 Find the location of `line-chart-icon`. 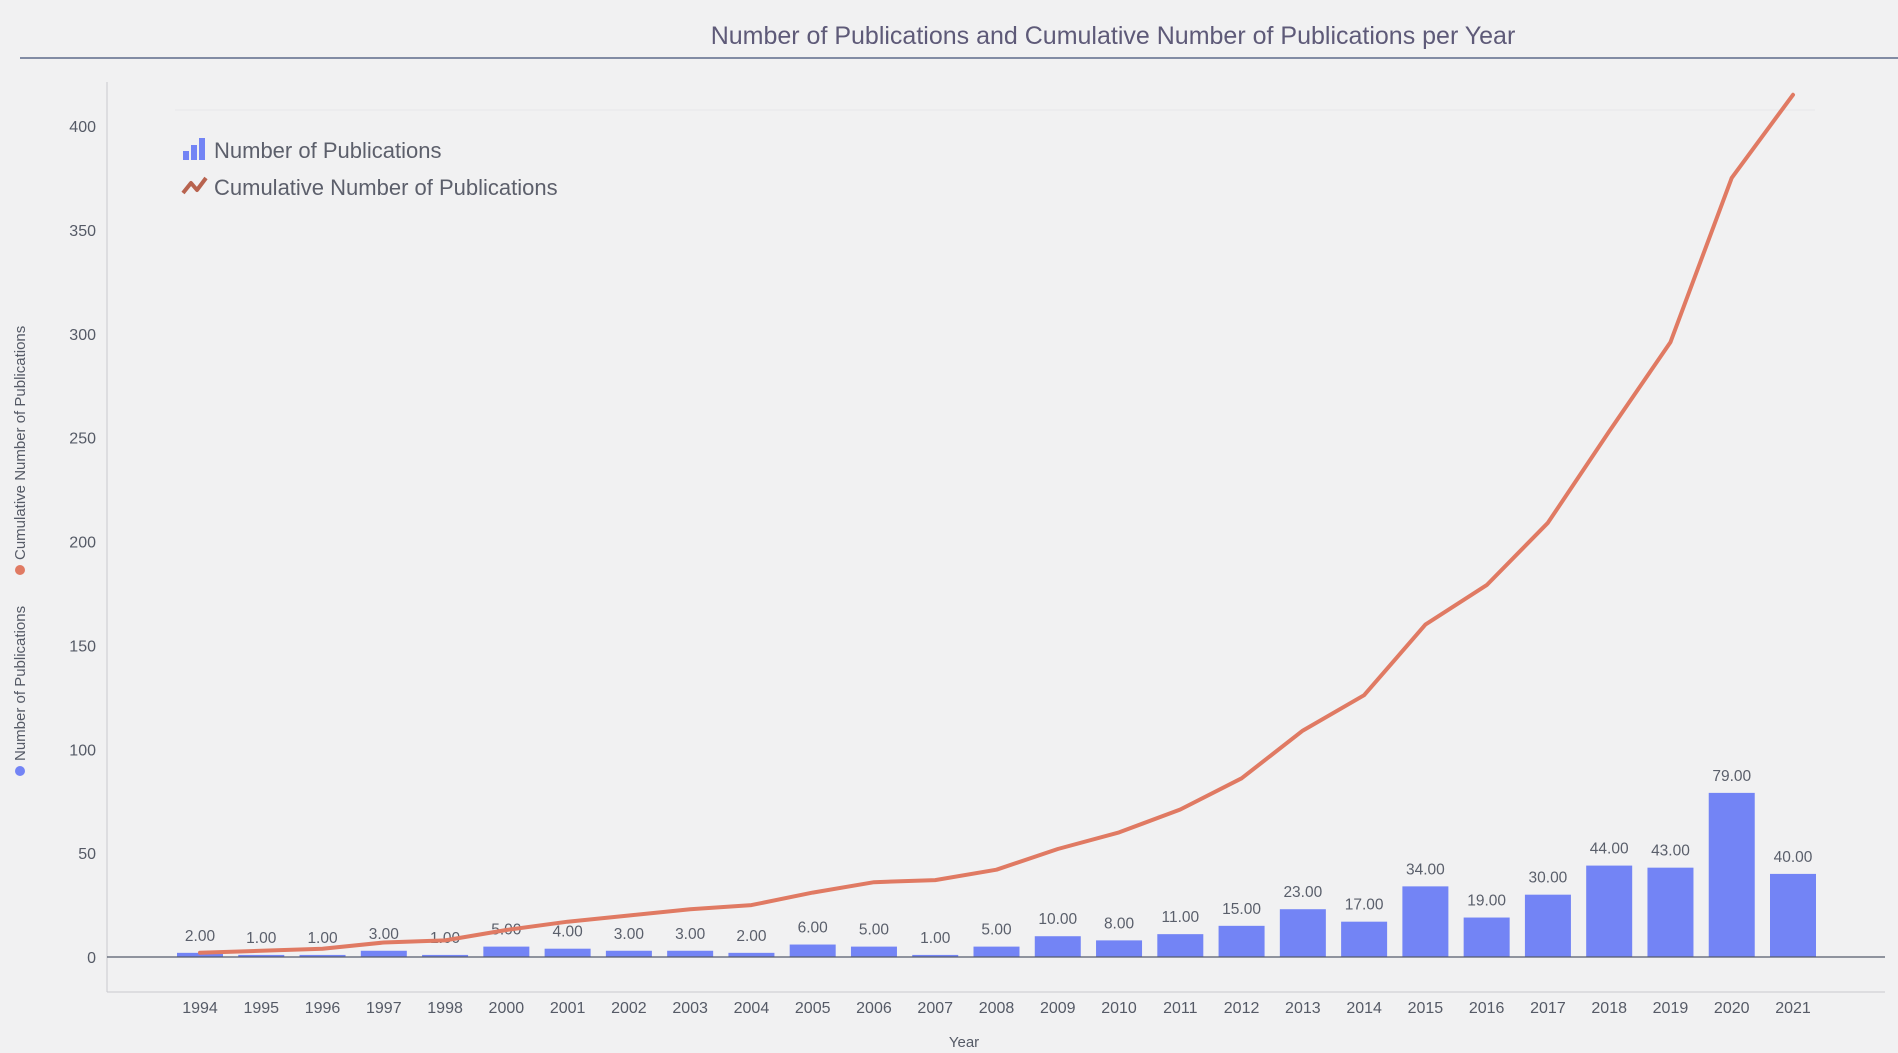

line-chart-icon is located at coordinates (194, 185).